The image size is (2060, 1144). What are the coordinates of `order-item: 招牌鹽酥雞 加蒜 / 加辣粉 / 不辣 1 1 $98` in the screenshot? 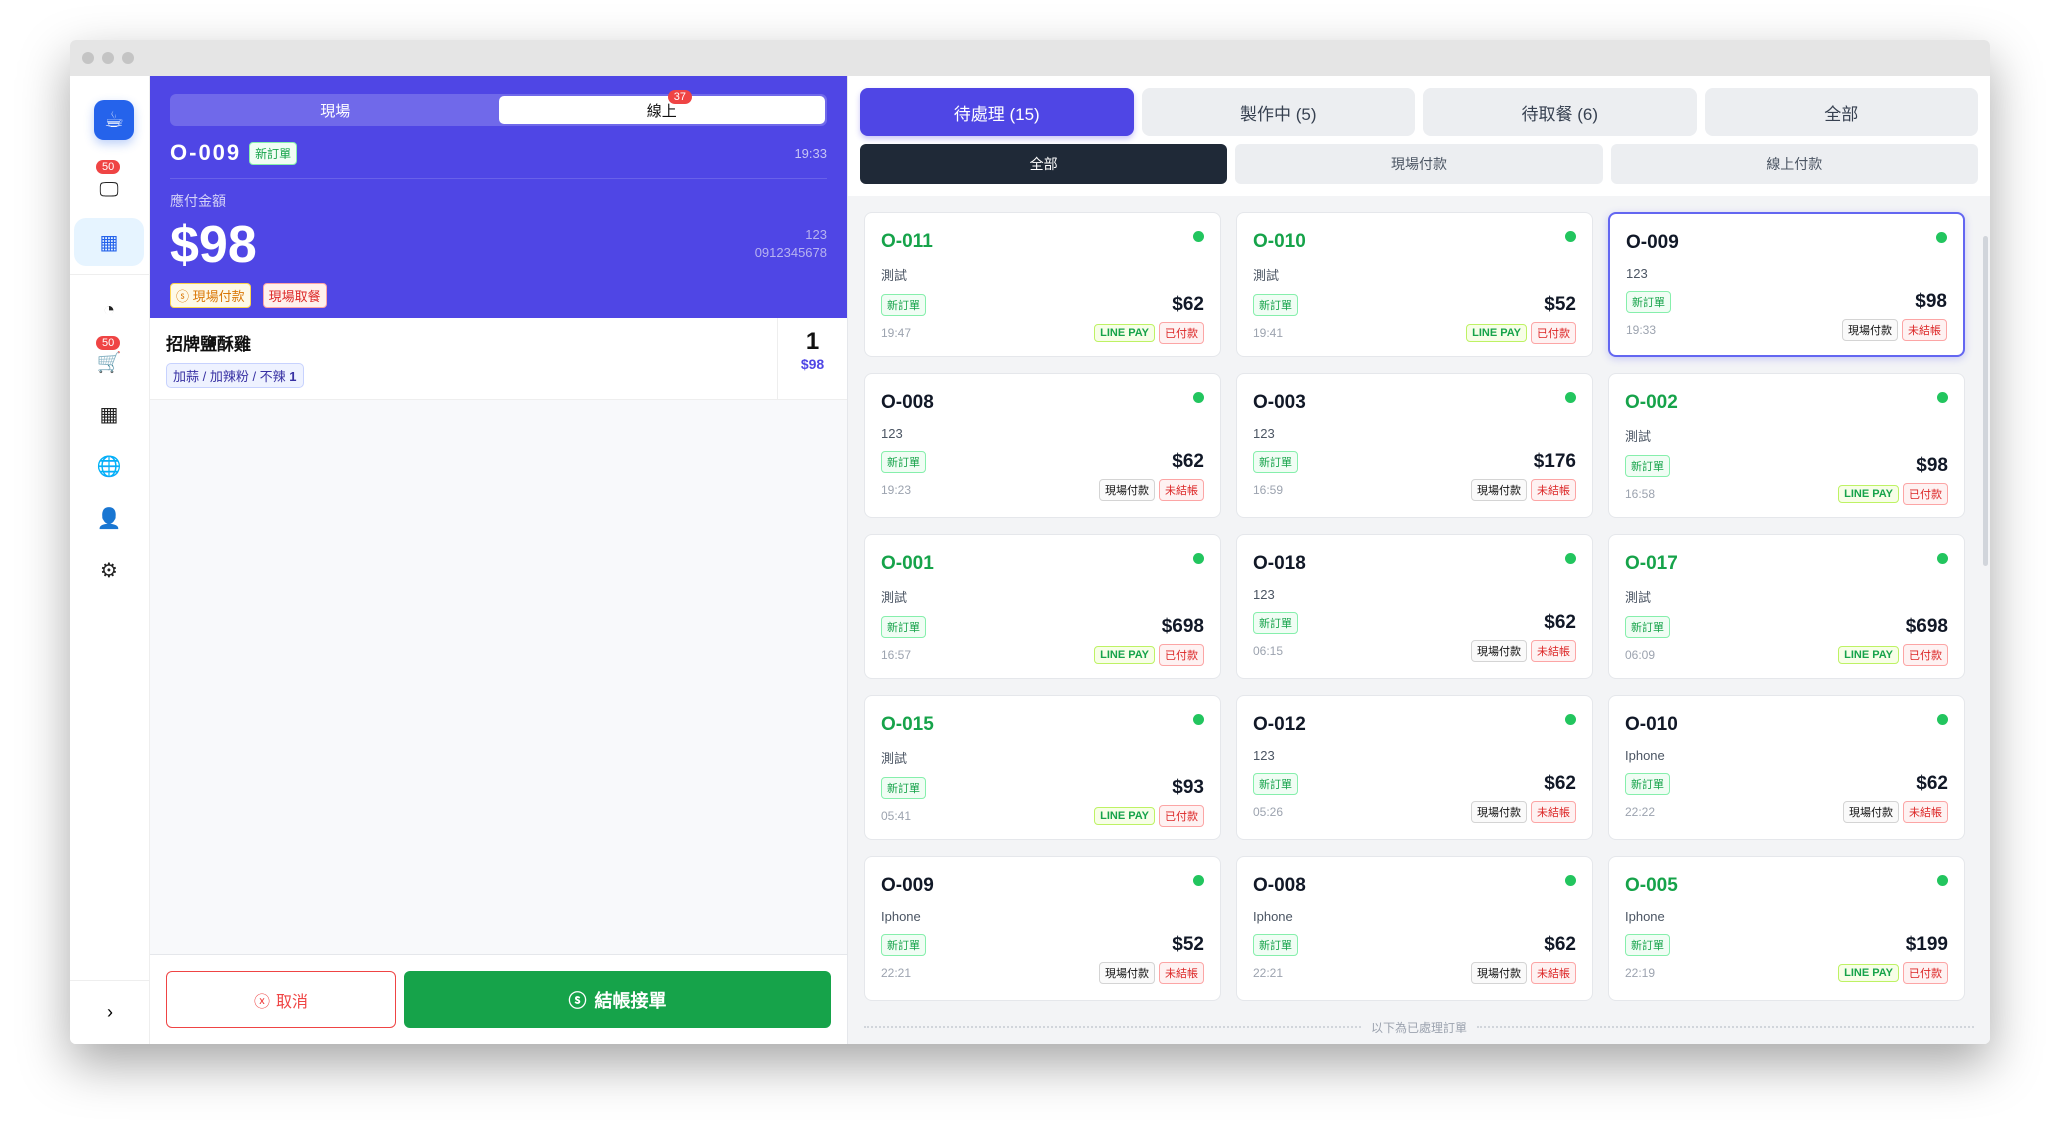 It's located at (498, 359).